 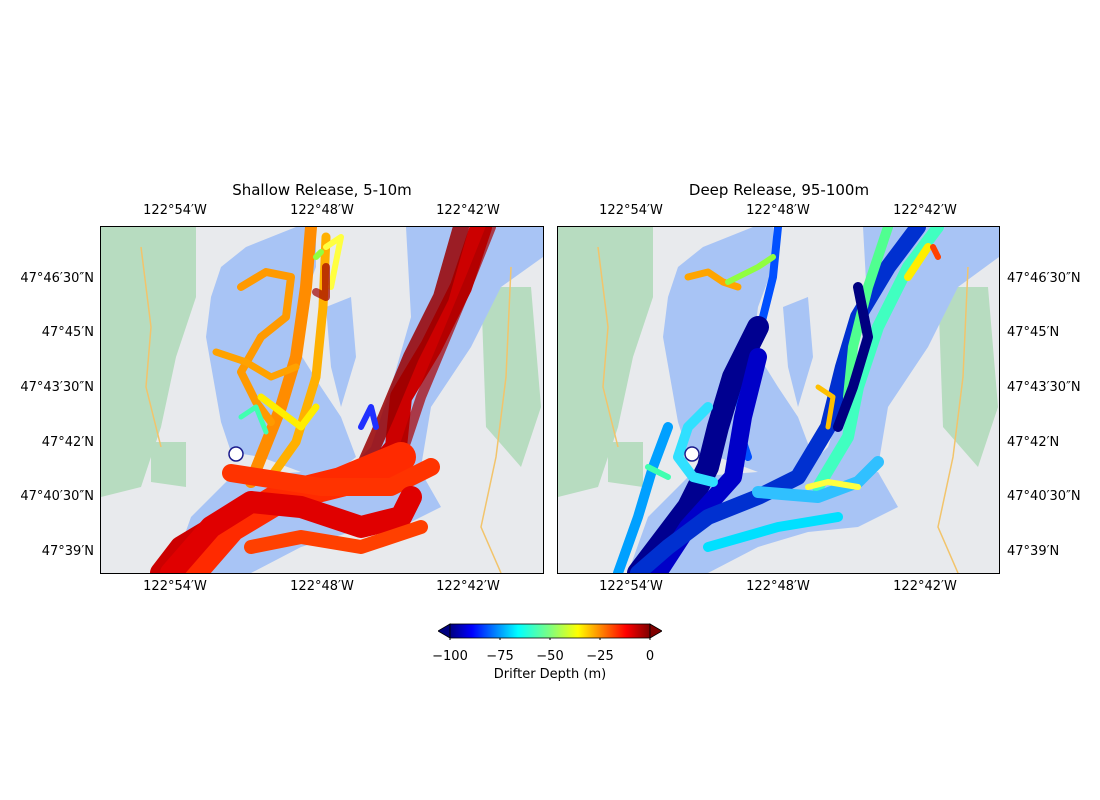 I want to click on y-tick-left: 47°40′30″N, so click(x=57, y=496).